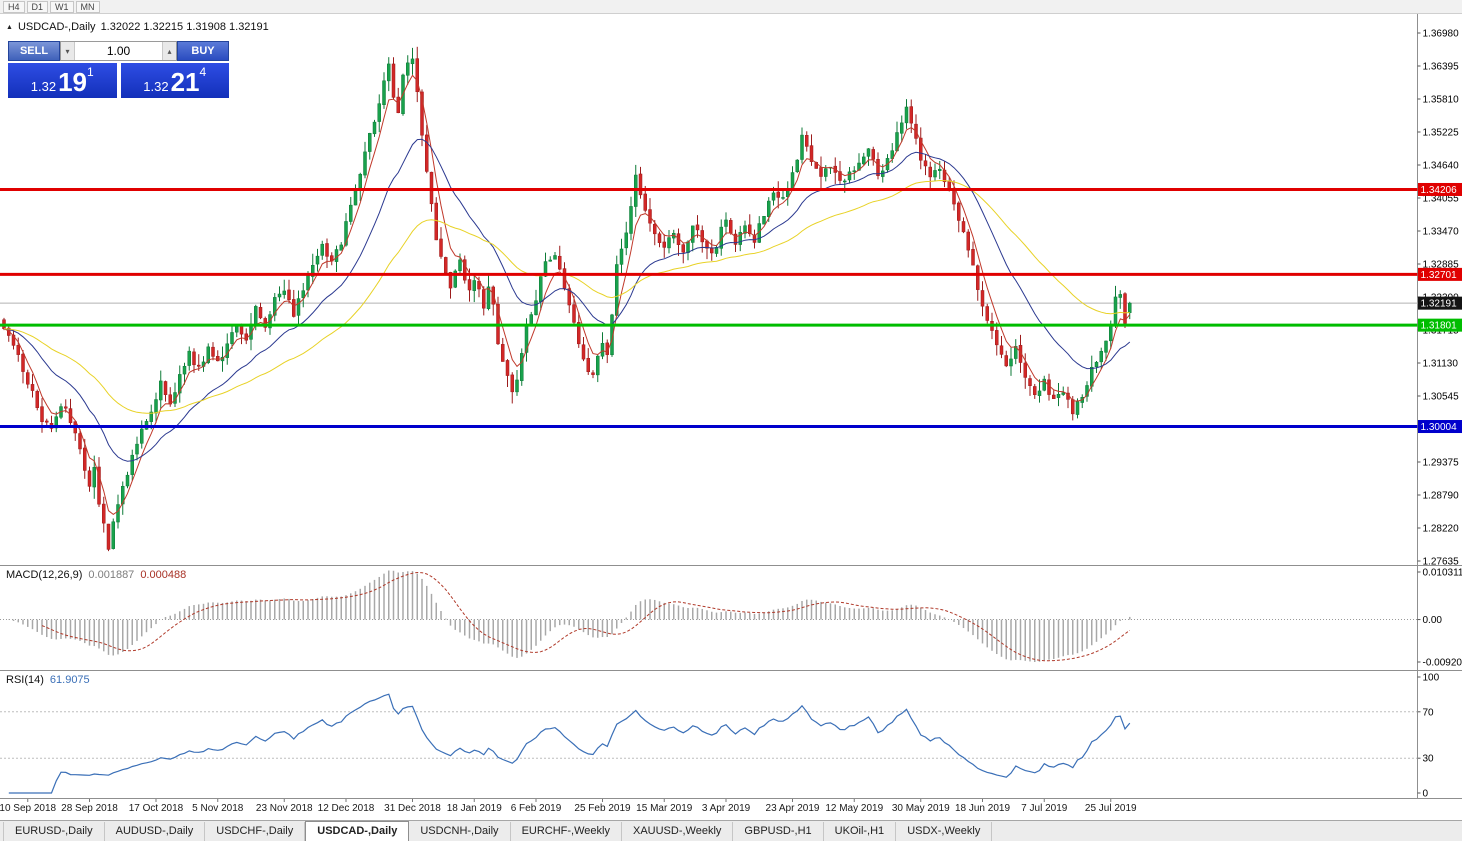 Image resolution: width=1462 pixels, height=841 pixels. What do you see at coordinates (1429, 712) in the screenshot?
I see `svg-text: 70` at bounding box center [1429, 712].